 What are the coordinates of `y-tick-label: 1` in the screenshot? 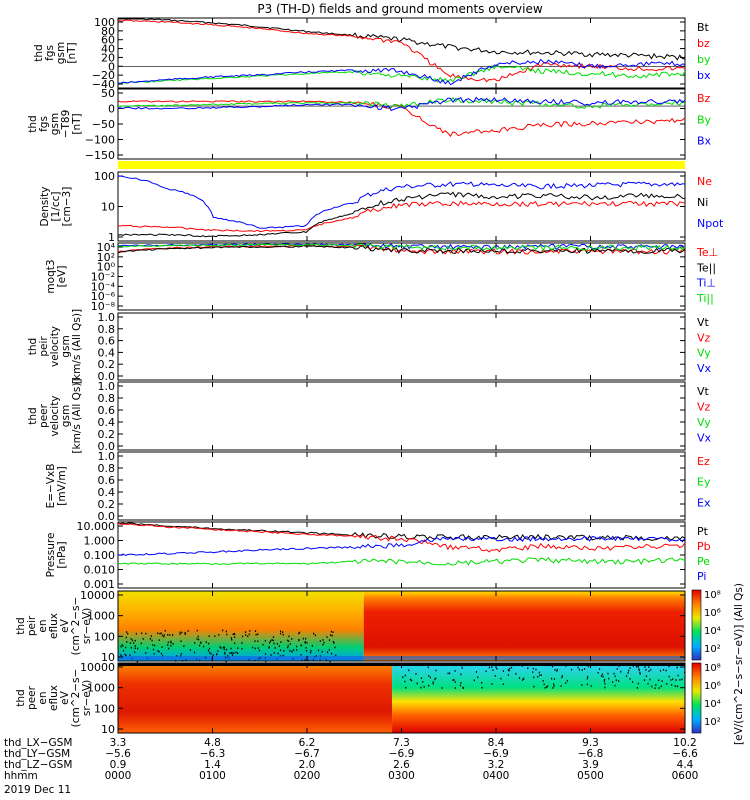 It's located at (111, 237).